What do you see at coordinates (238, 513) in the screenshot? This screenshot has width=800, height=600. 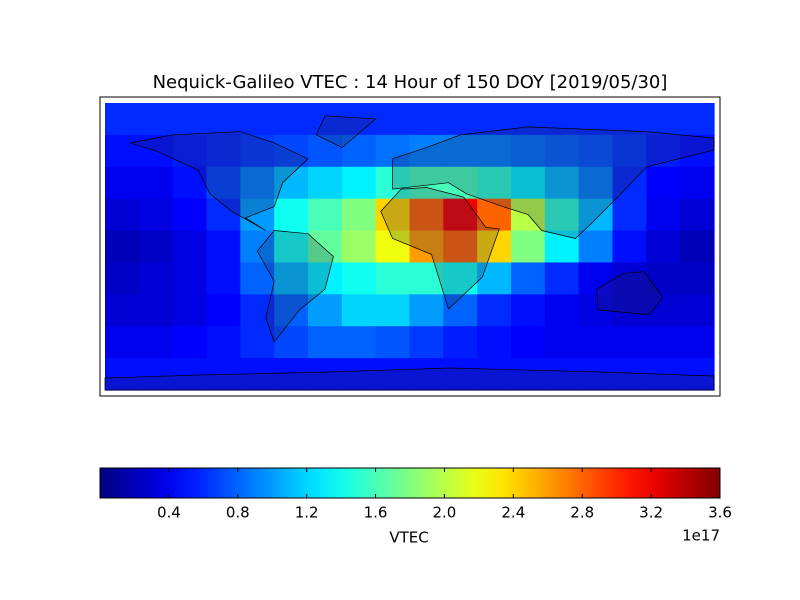 I see `colorbar-tick-label: 0.8` at bounding box center [238, 513].